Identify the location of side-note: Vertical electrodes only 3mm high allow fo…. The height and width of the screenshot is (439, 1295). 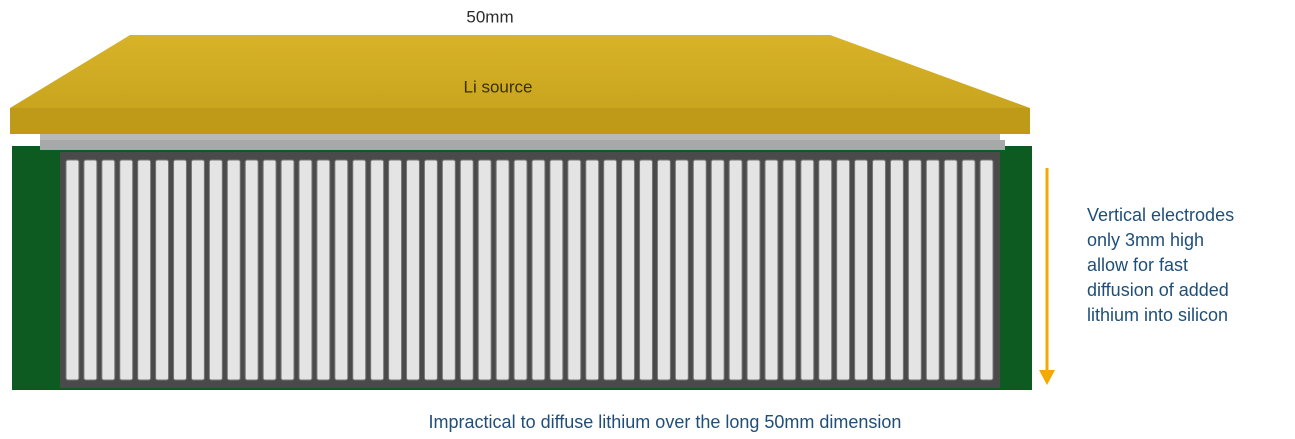
(1160, 265).